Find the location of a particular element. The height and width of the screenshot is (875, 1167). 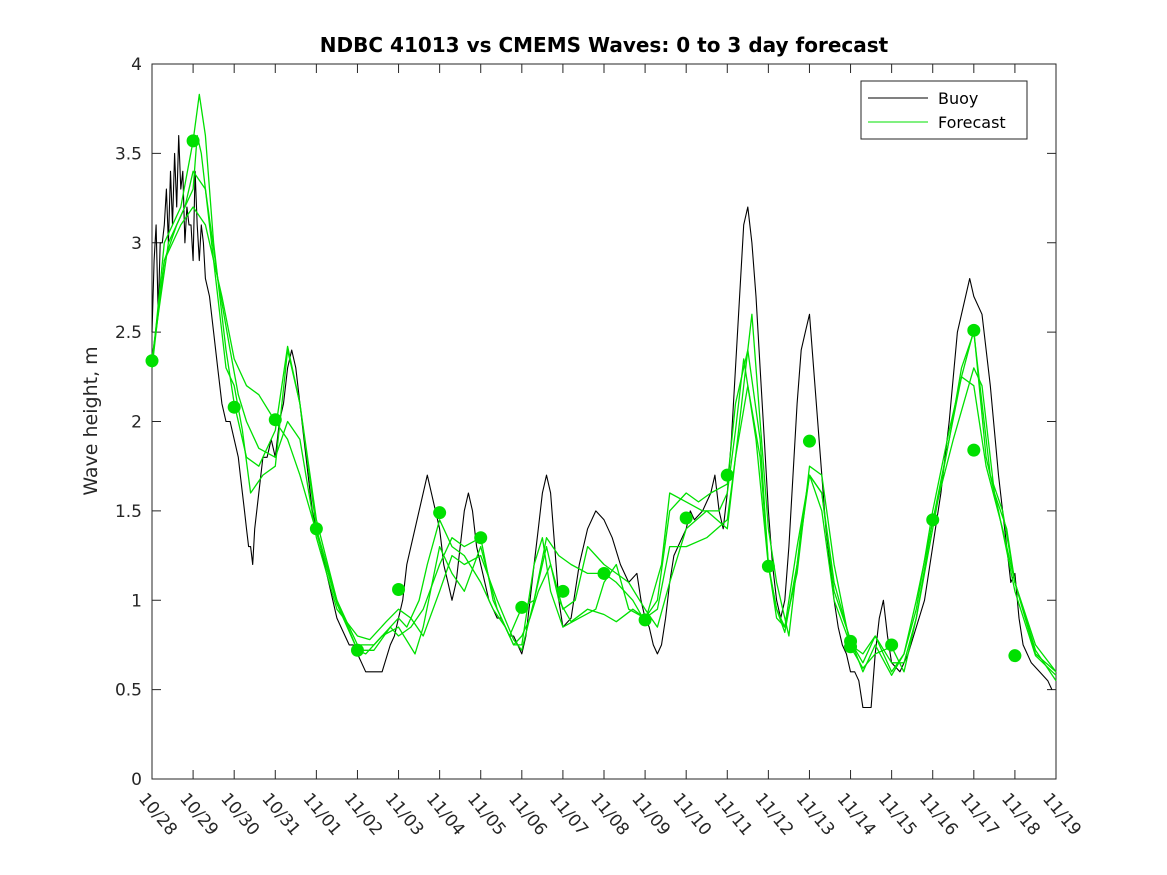

y-axis-label: Wave height, m is located at coordinates (91, 420).